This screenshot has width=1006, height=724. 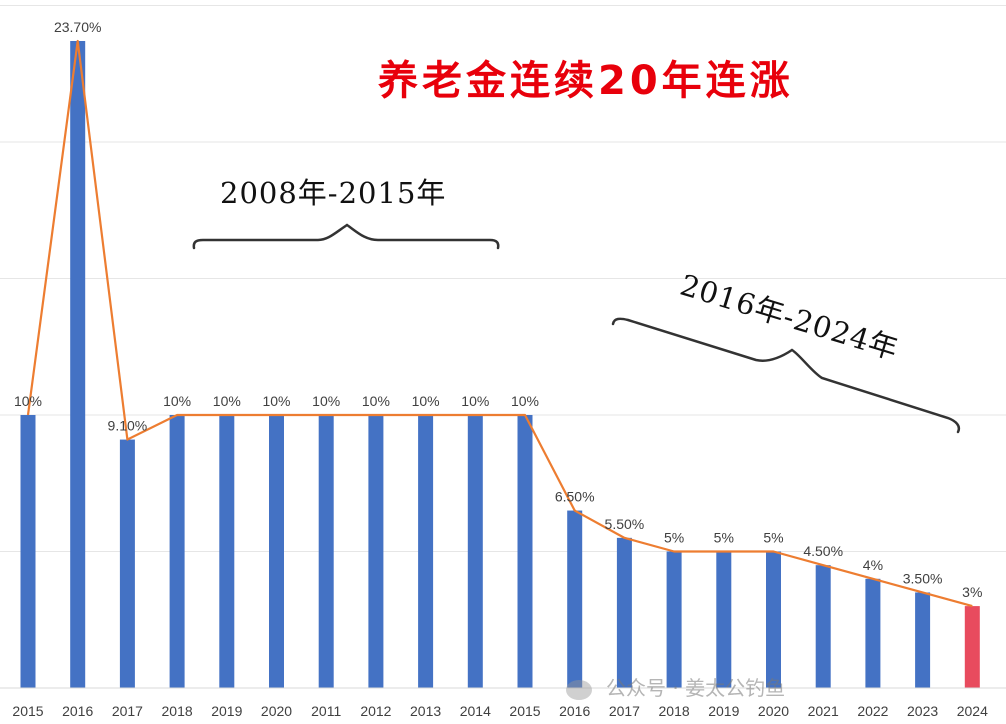 I want to click on data-label: 3.50%, so click(x=923, y=578).